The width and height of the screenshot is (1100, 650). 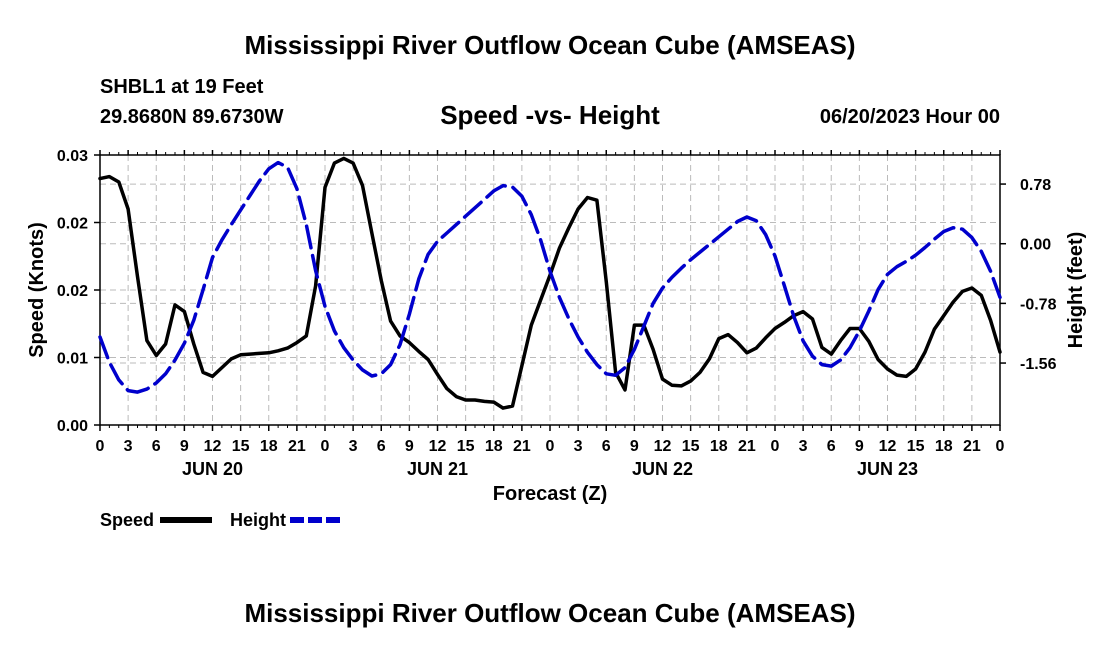 I want to click on legend-speed-label: Speed, so click(x=127, y=520).